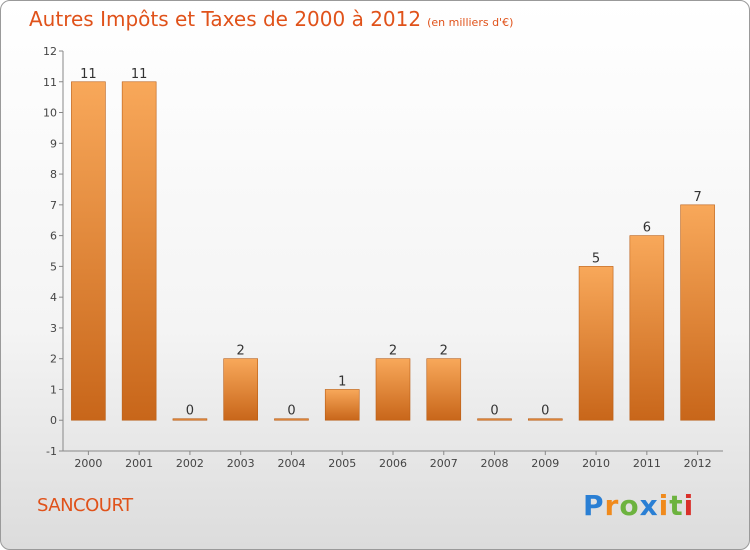 The height and width of the screenshot is (550, 750). What do you see at coordinates (612, 505) in the screenshot?
I see `logo-letter: r` at bounding box center [612, 505].